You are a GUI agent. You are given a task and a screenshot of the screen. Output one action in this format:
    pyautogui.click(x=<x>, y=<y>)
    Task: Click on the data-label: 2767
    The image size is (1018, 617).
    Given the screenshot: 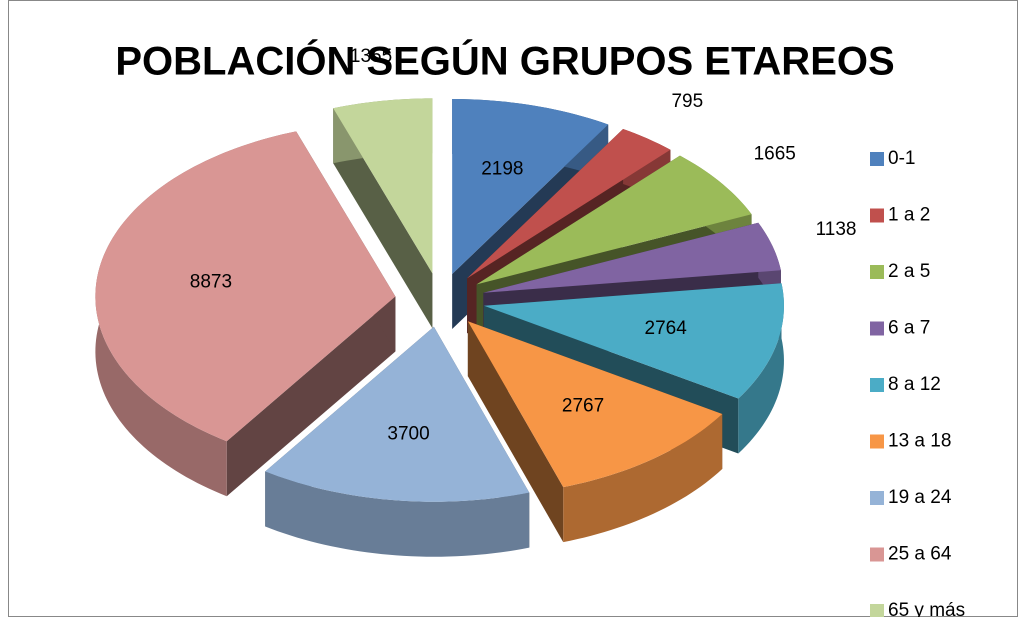 What is the action you would take?
    pyautogui.click(x=583, y=405)
    